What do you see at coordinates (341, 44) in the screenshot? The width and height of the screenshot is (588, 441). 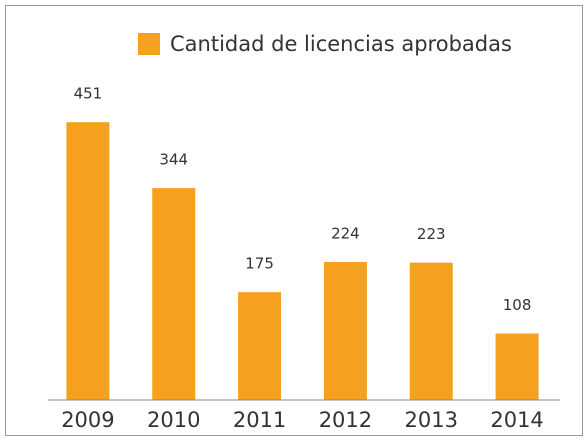 I see `legend-label: Cantidad de licencias aprobadas` at bounding box center [341, 44].